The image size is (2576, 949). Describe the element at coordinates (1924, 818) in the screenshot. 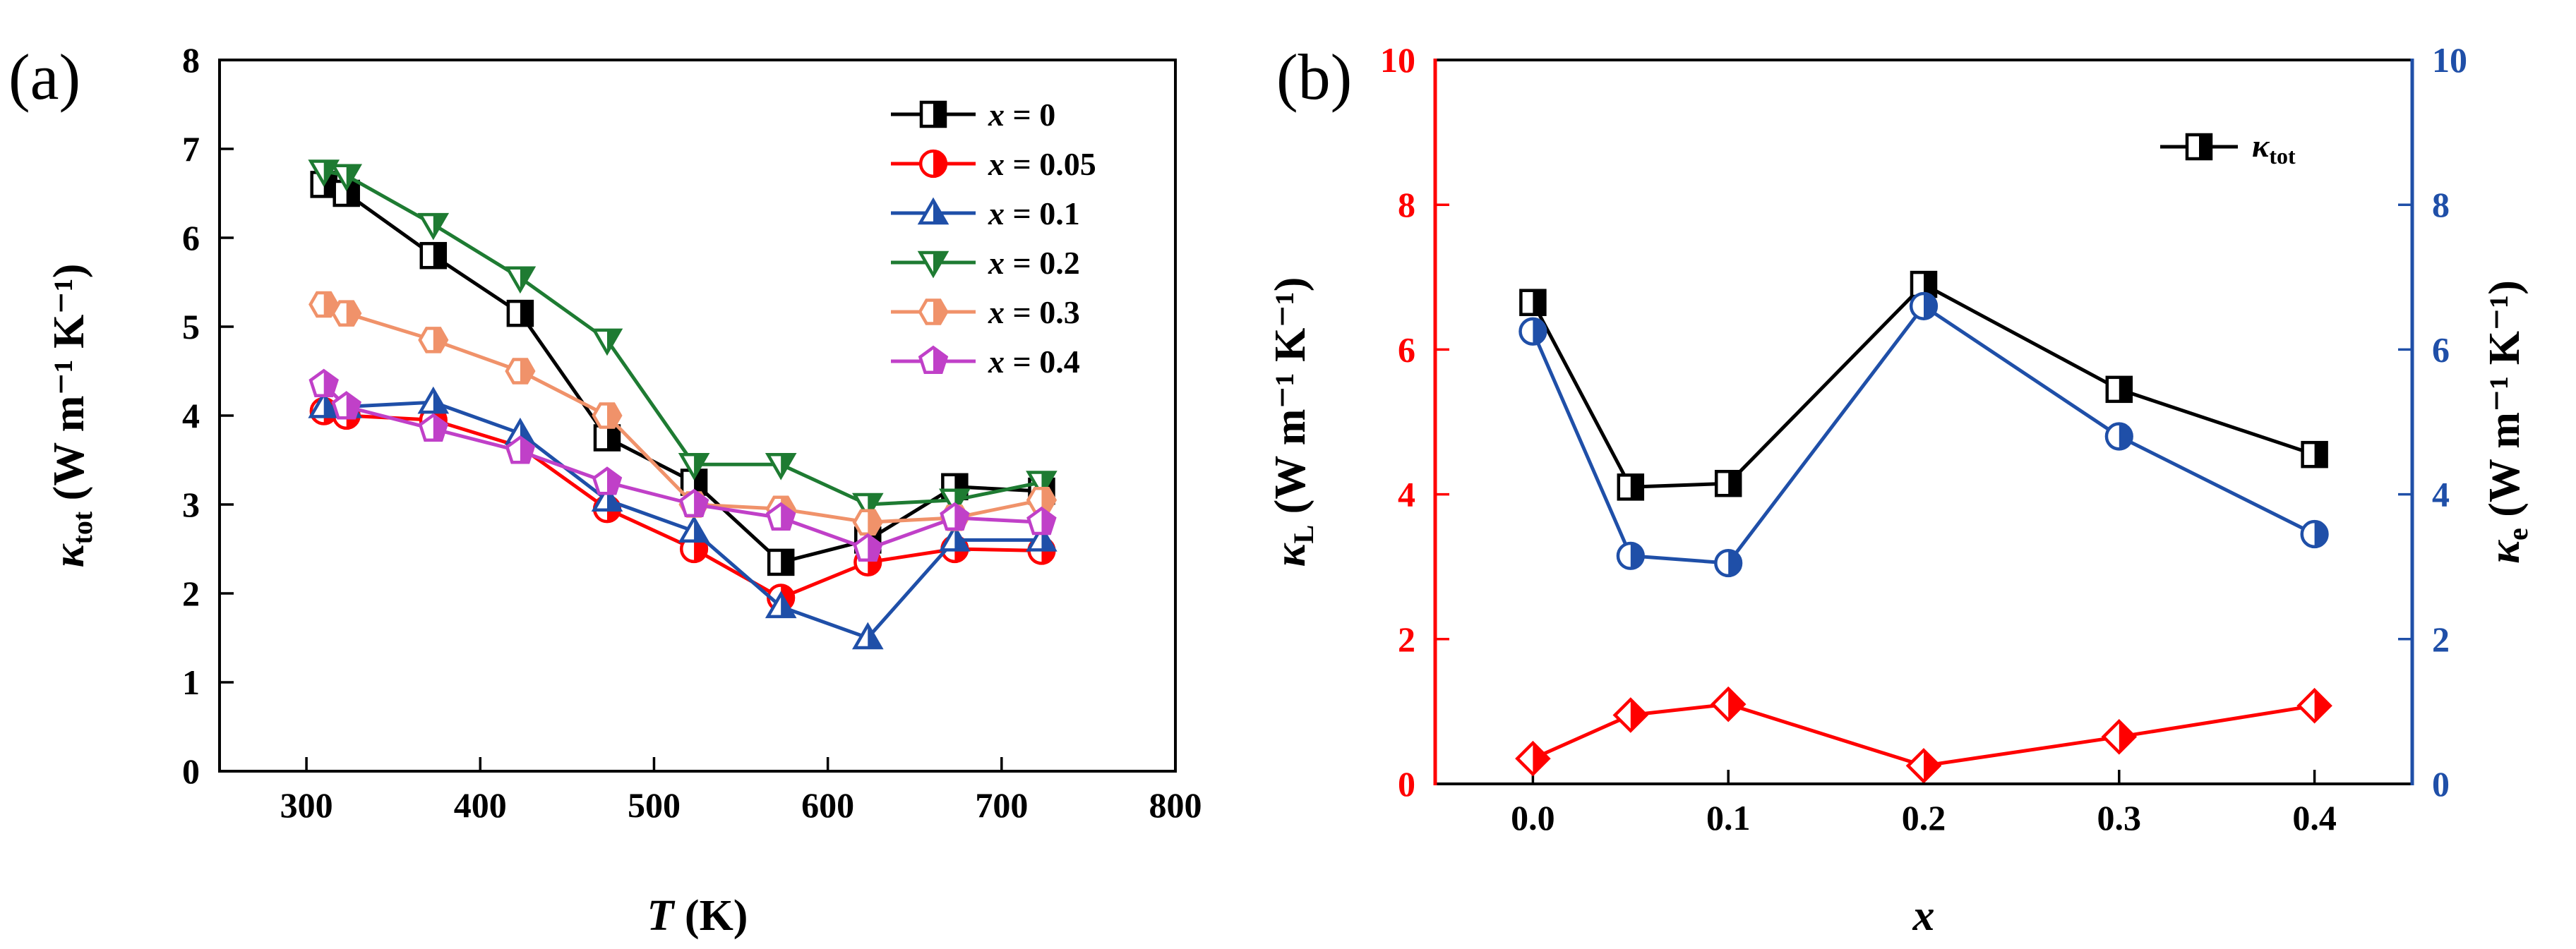

I see `x-tick-label: 0.2` at that location.